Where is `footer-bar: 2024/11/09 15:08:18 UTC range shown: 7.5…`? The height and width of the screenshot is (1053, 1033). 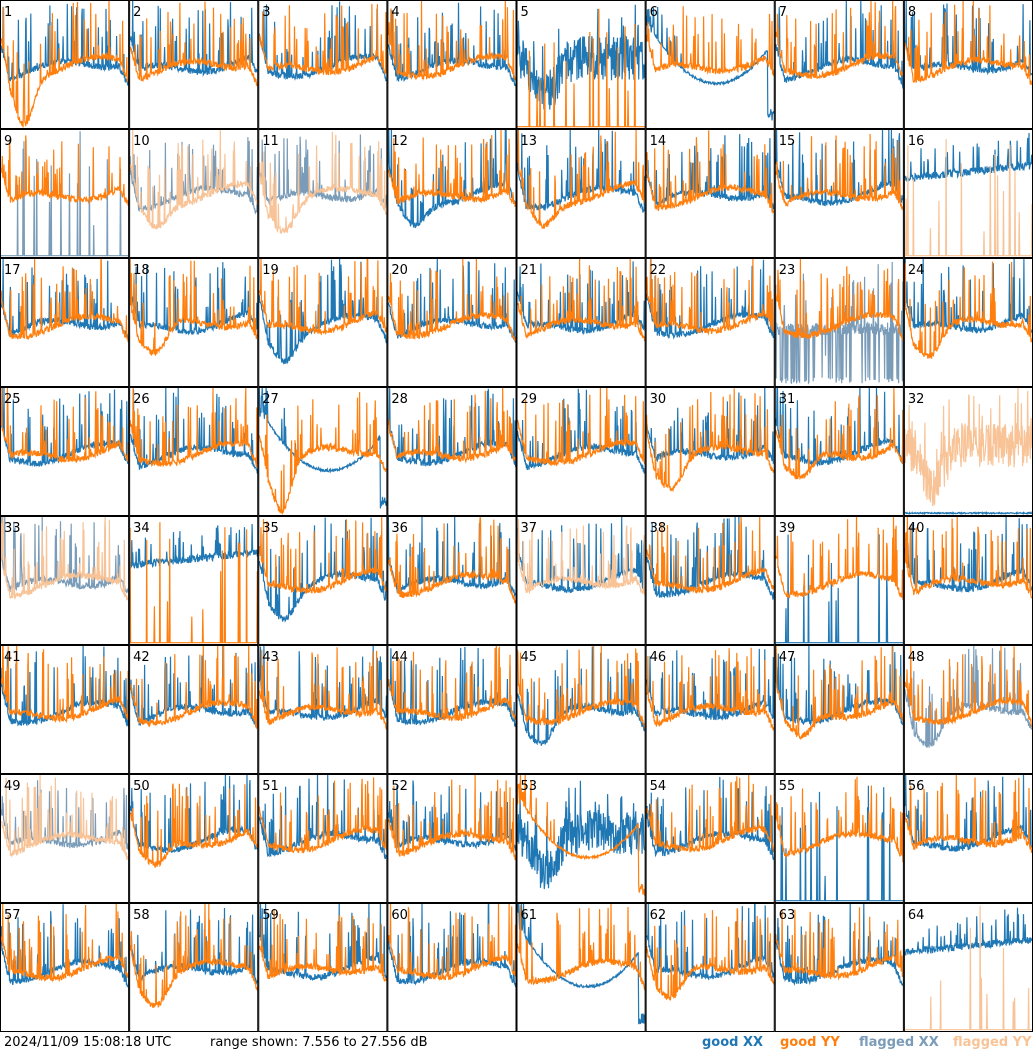
footer-bar: 2024/11/09 15:08:18 UTC range shown: 7.5… is located at coordinates (516, 1042).